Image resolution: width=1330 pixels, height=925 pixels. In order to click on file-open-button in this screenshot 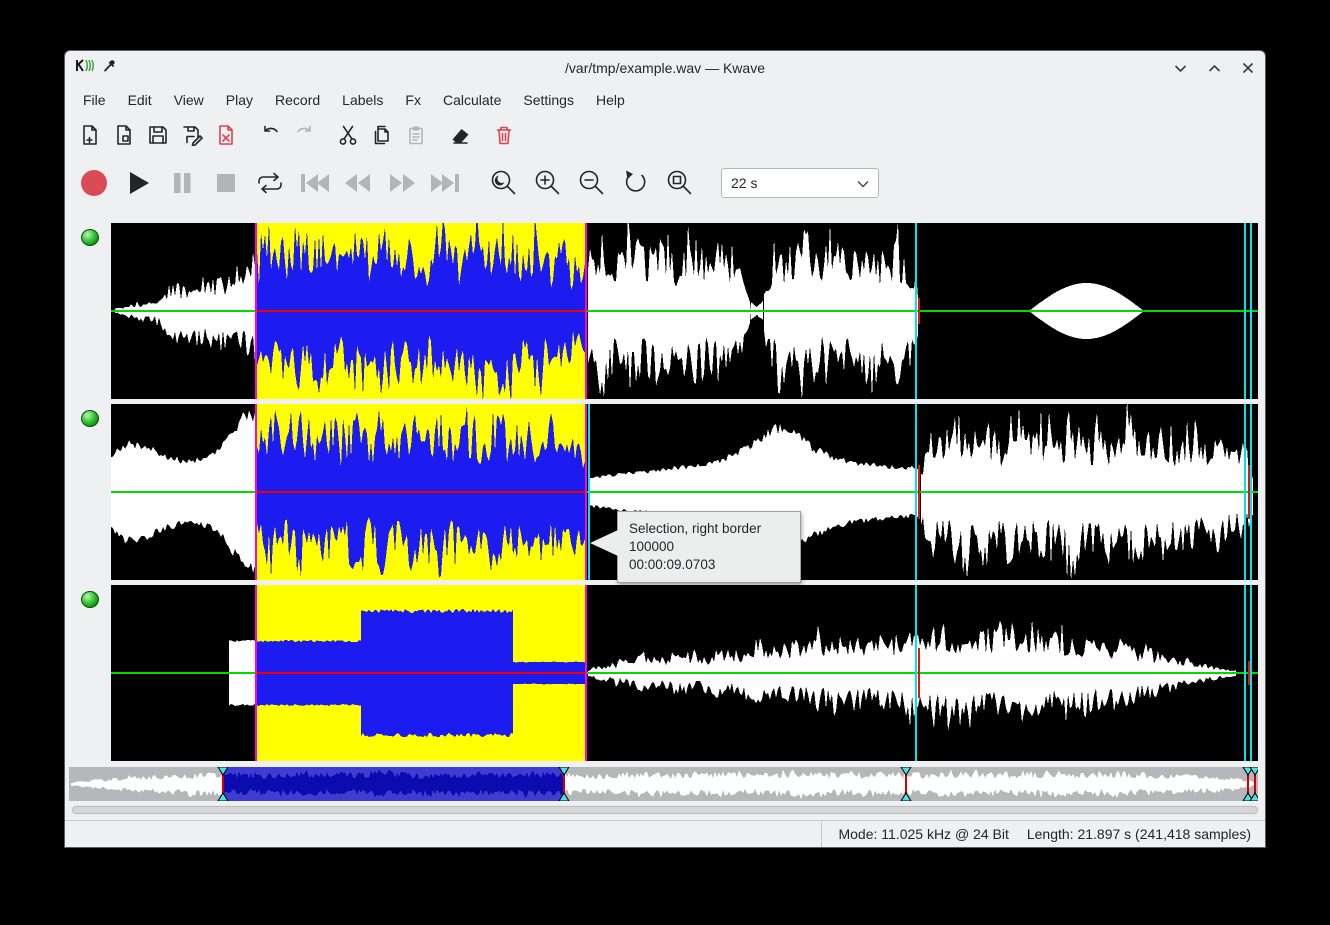, I will do `click(124, 135)`.